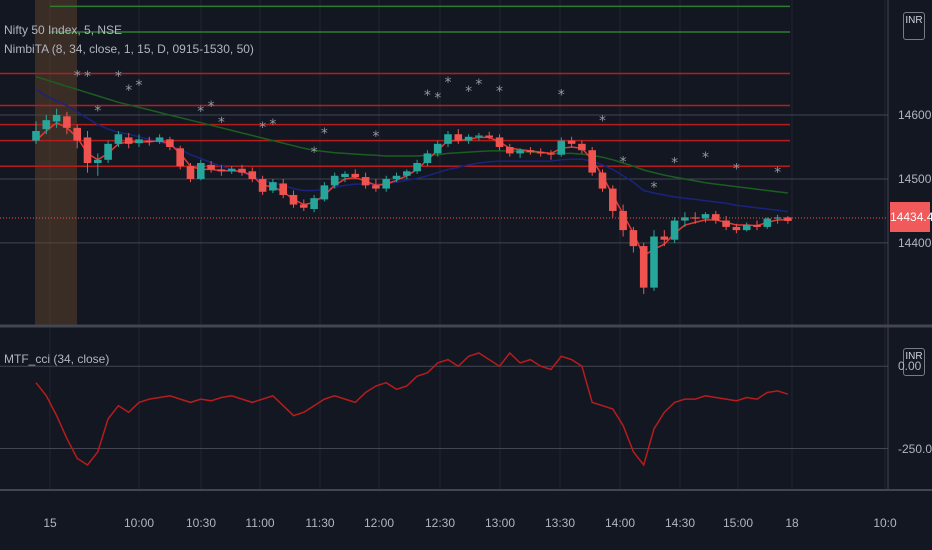 The width and height of the screenshot is (932, 550). I want to click on currency-badge-bottom: INR, so click(914, 362).